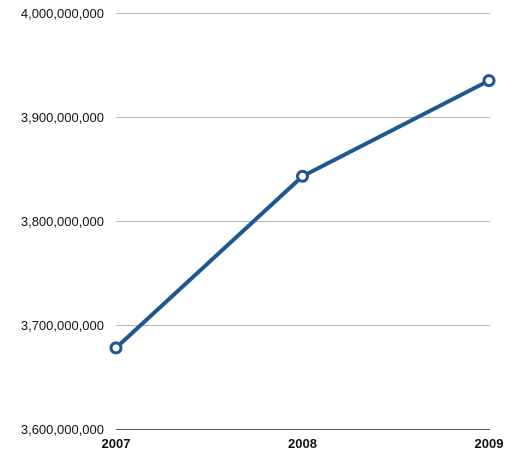  What do you see at coordinates (116, 443) in the screenshot?
I see `x-tick-label: 2007` at bounding box center [116, 443].